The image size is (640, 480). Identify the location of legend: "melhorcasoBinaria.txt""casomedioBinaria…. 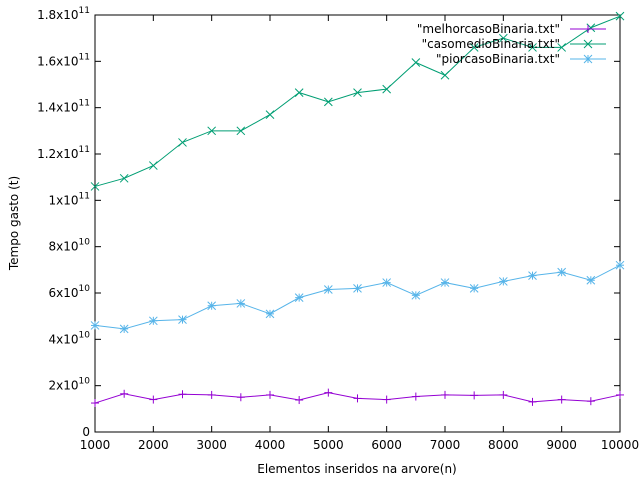
(511, 44).